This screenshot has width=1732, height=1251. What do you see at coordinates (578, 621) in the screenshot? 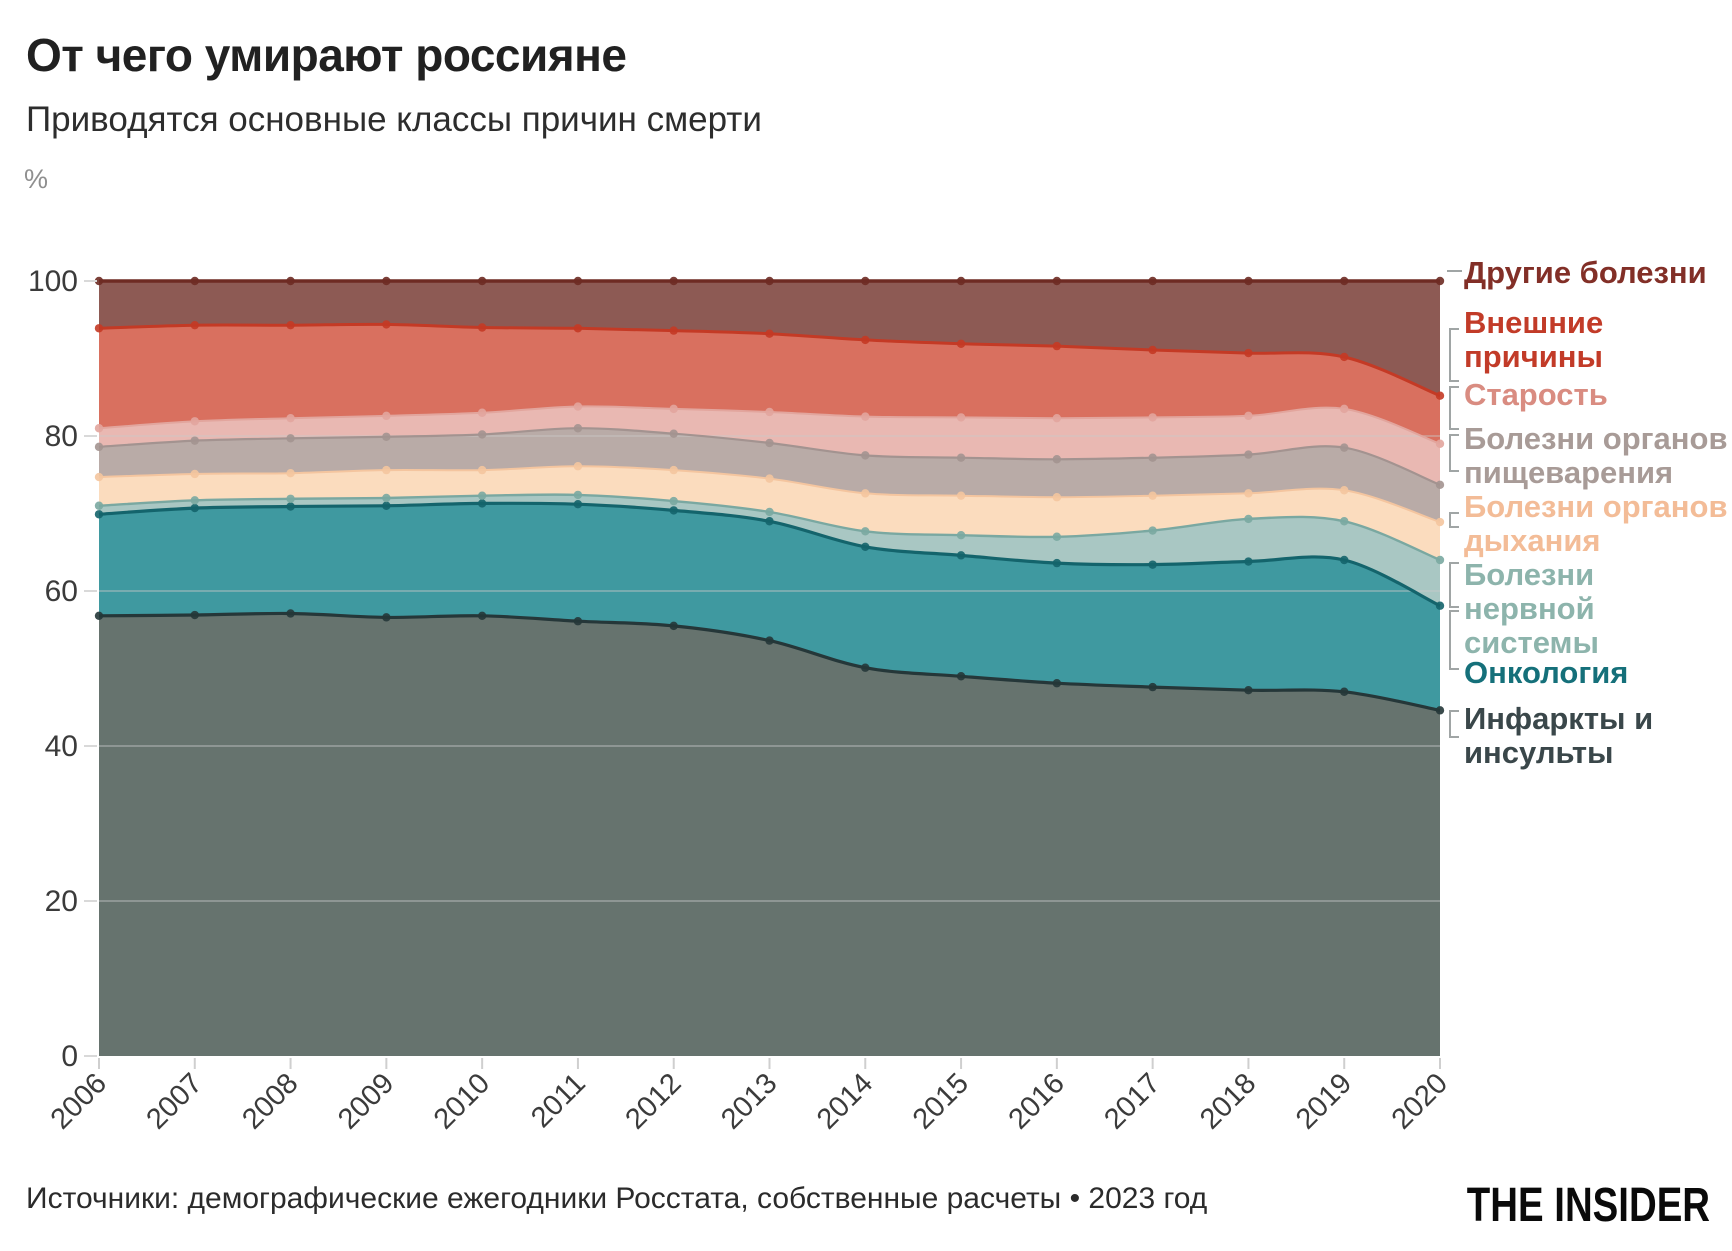
I see `point-infarkty_insulty-2011` at bounding box center [578, 621].